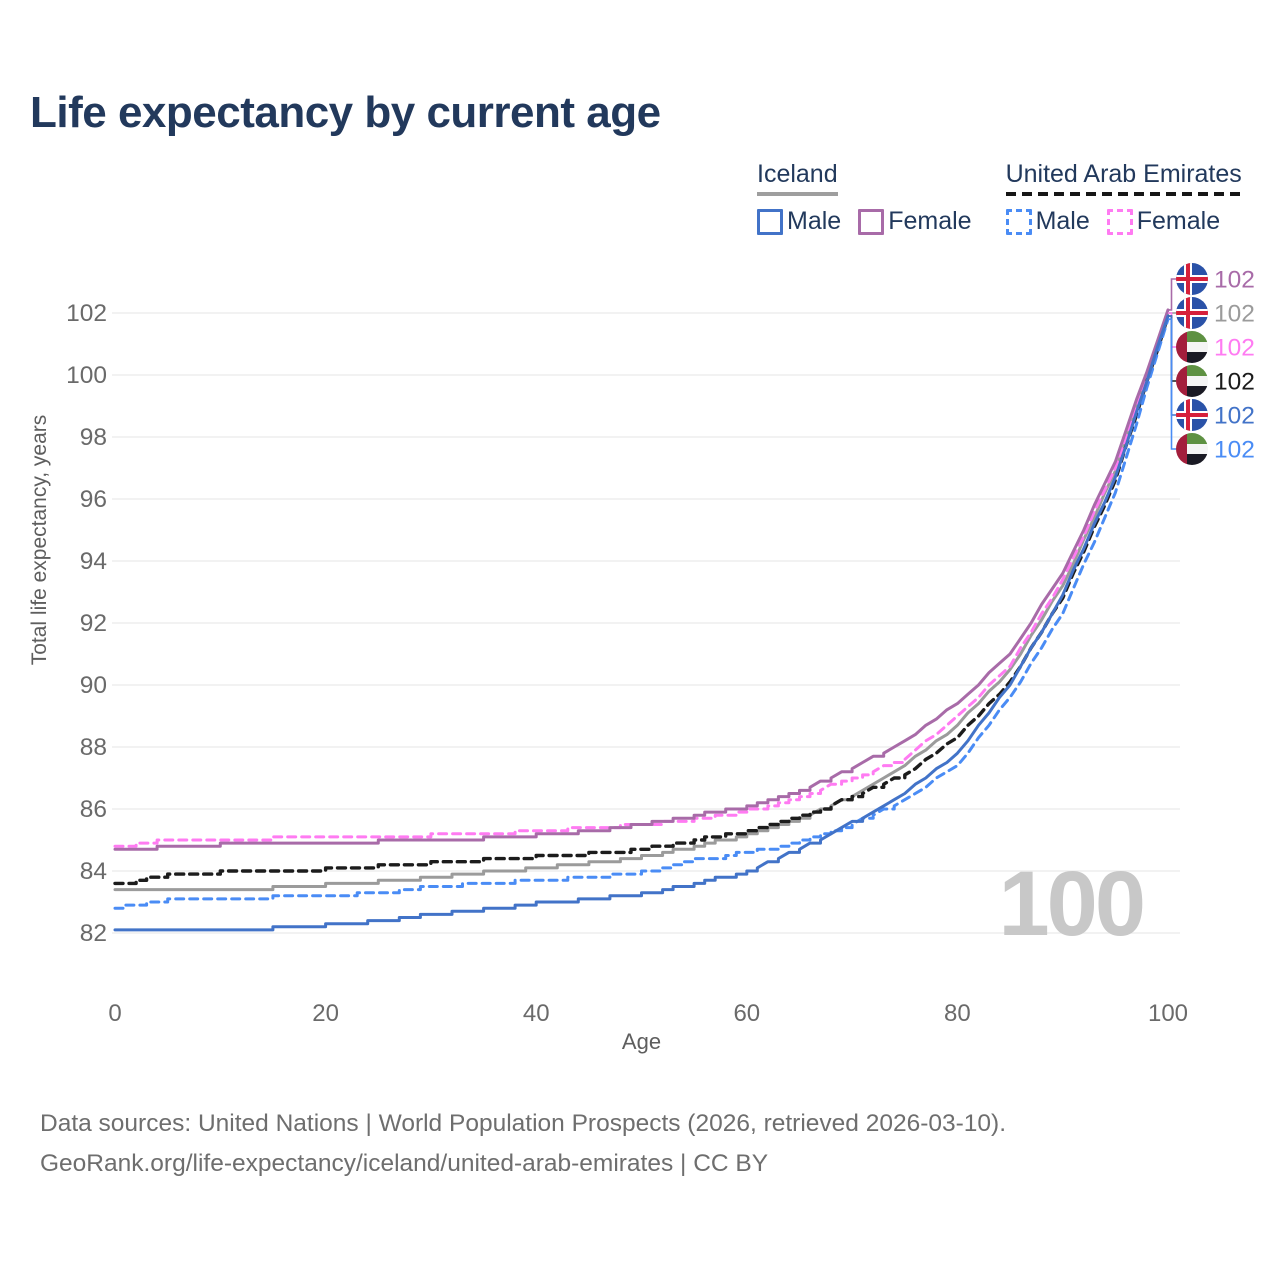  I want to click on legend-item-iceland-male: Male, so click(799, 221).